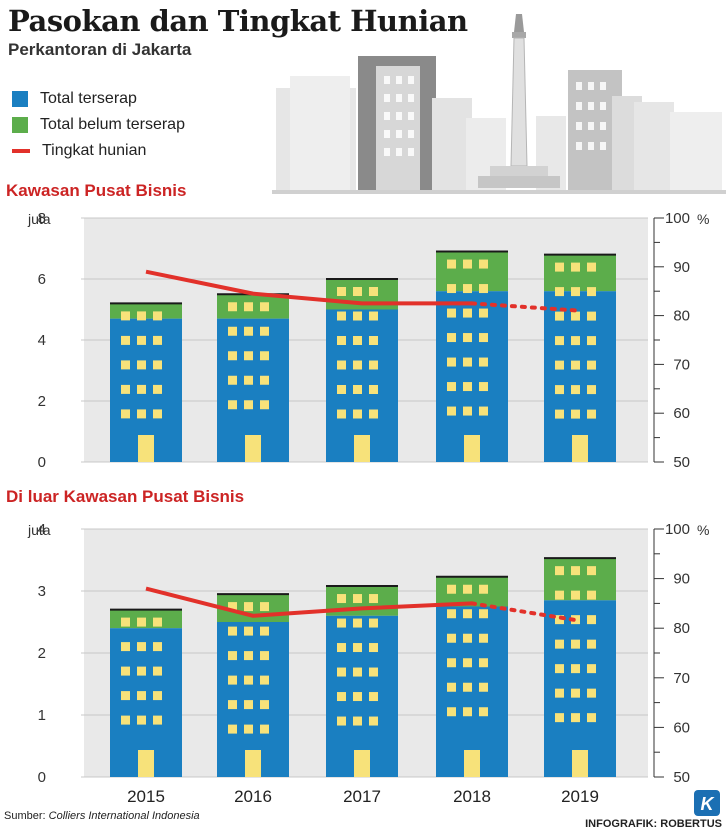  I want to click on y-tick-label: 3, so click(42, 591).